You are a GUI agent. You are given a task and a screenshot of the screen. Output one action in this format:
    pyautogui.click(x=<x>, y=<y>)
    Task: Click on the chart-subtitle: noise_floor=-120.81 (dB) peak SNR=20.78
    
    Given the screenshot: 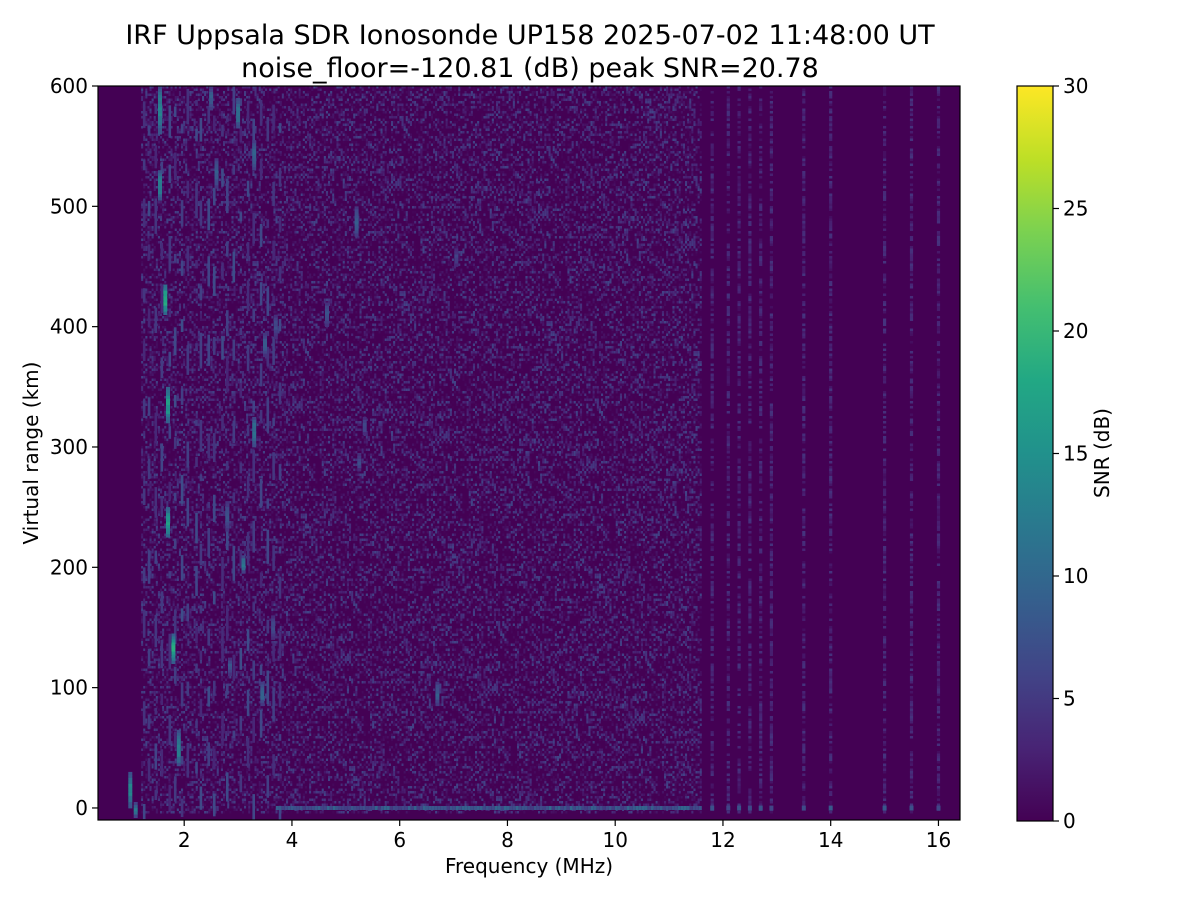 What is the action you would take?
    pyautogui.click(x=530, y=68)
    